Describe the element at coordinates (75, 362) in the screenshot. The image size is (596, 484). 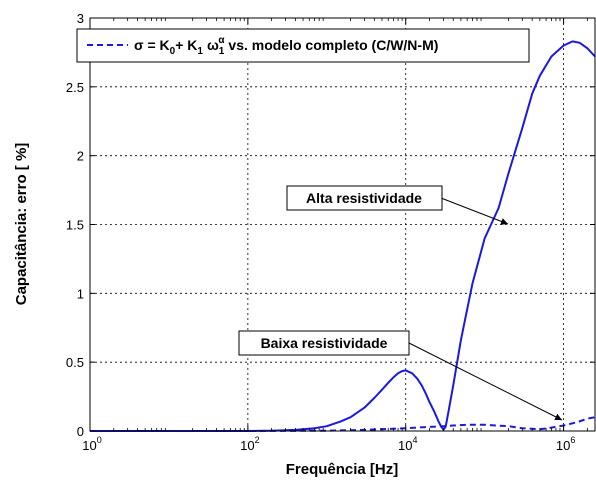
I see `y-tick-label: 0.5` at that location.